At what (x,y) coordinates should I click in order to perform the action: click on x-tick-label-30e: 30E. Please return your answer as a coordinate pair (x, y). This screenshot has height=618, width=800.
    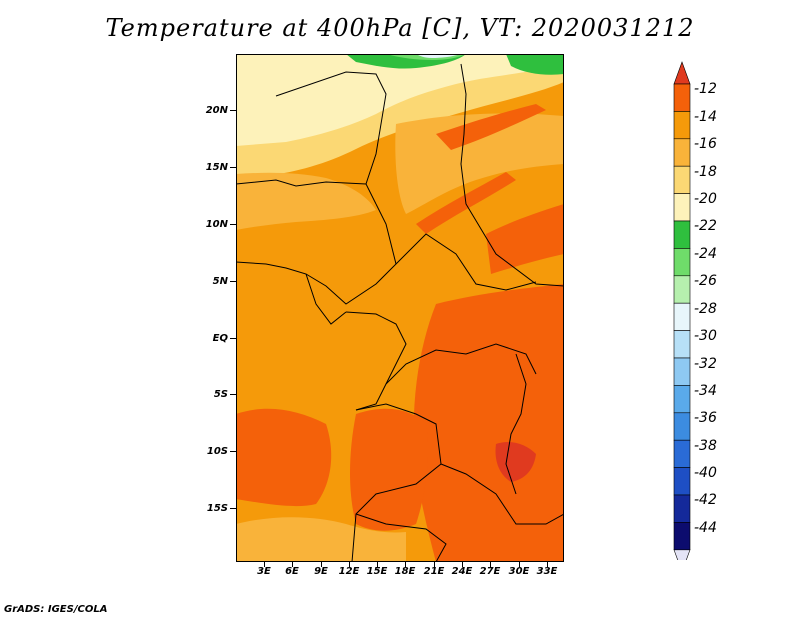
    Looking at the image, I should click on (519, 571).